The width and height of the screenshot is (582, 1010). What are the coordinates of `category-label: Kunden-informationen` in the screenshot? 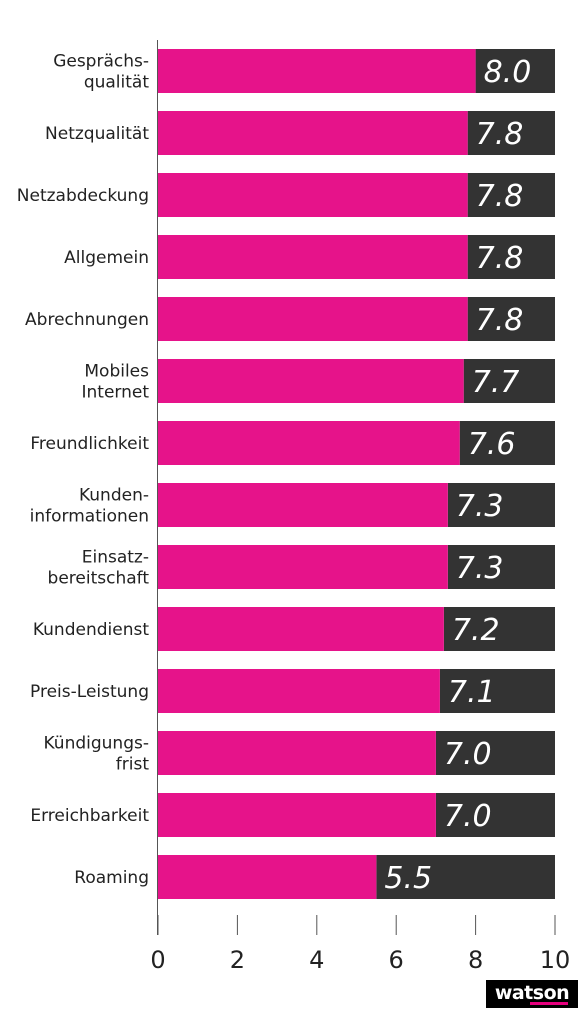 It's located at (89, 506).